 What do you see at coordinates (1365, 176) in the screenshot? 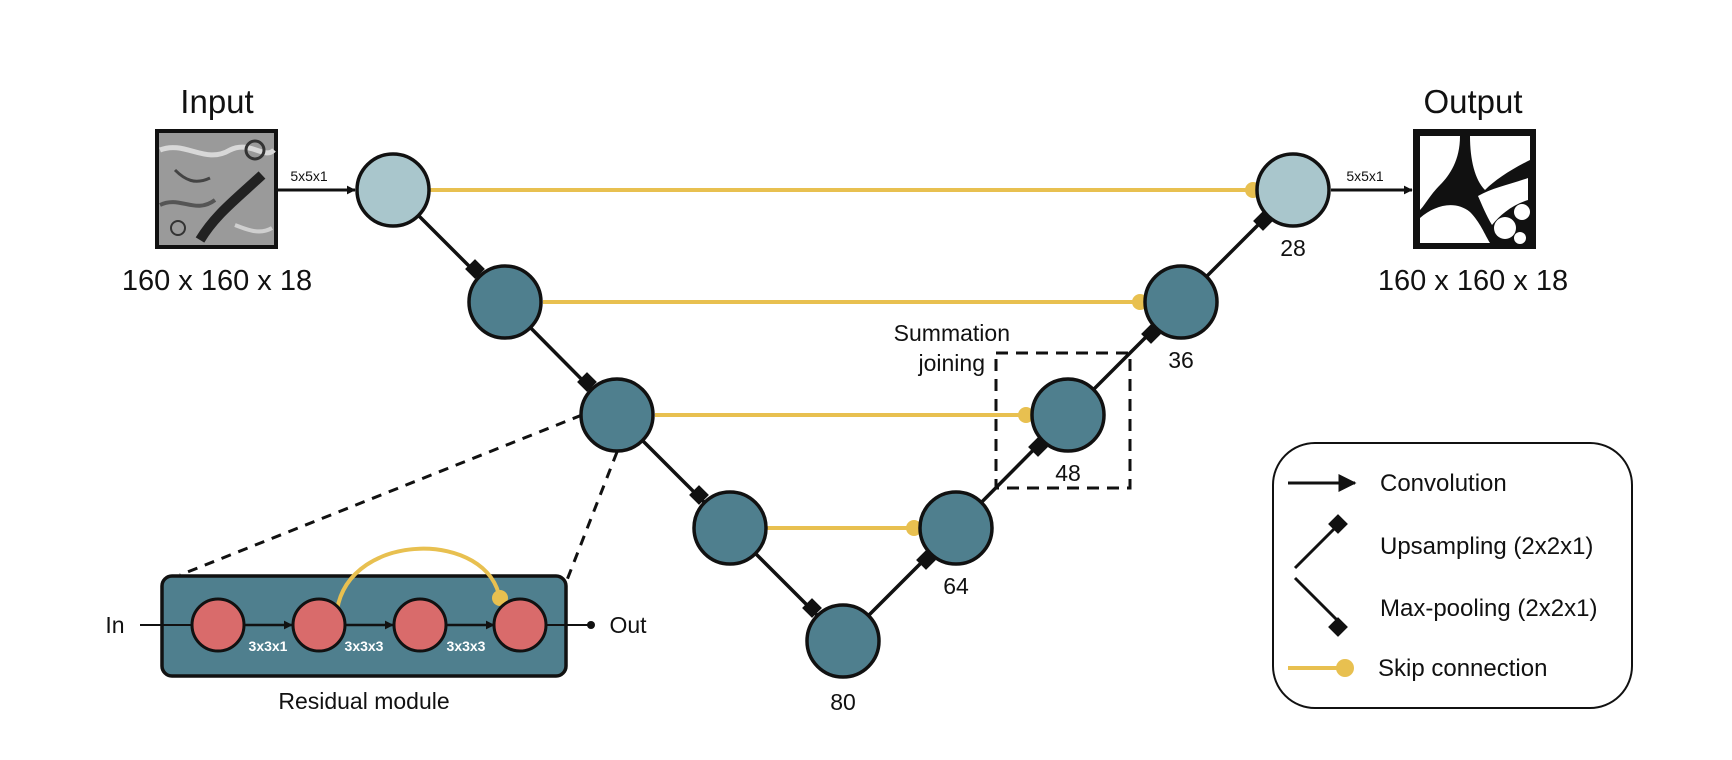
I see `output-conv-label: 5x5x1` at bounding box center [1365, 176].